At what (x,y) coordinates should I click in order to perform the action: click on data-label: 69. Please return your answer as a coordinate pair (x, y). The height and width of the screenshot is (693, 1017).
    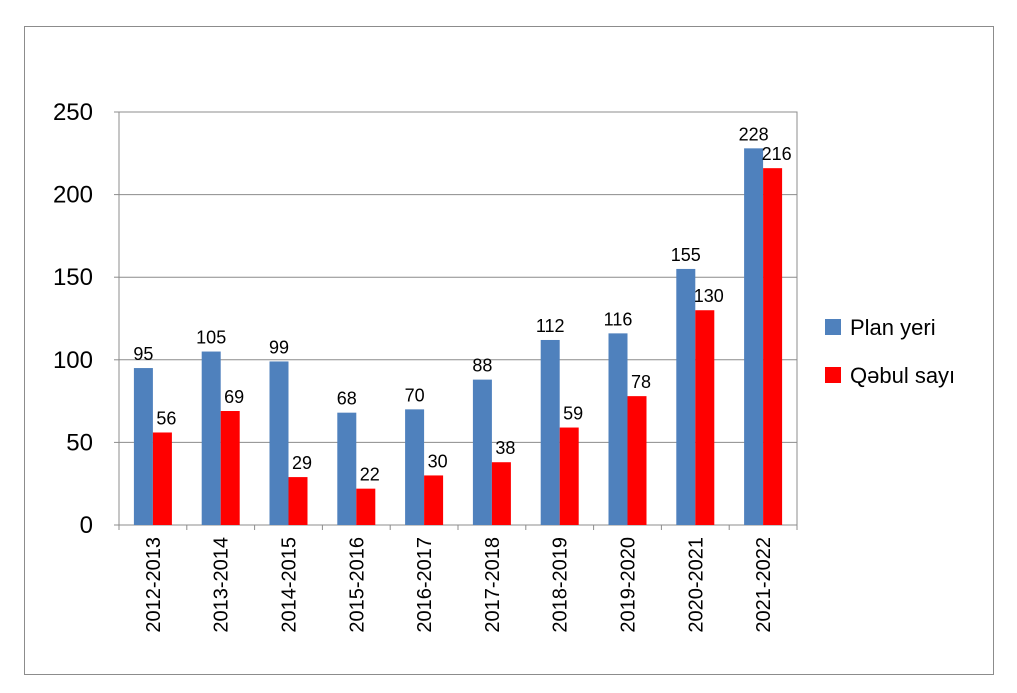
    Looking at the image, I should click on (234, 397).